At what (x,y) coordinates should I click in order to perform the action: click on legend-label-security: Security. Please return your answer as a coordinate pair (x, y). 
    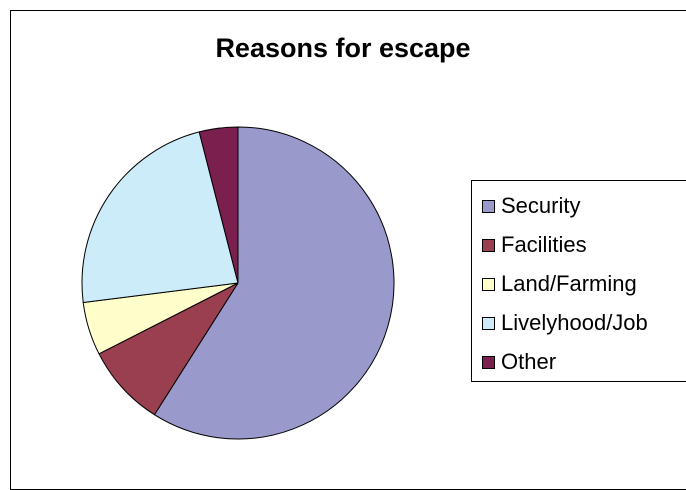
    Looking at the image, I should click on (541, 205).